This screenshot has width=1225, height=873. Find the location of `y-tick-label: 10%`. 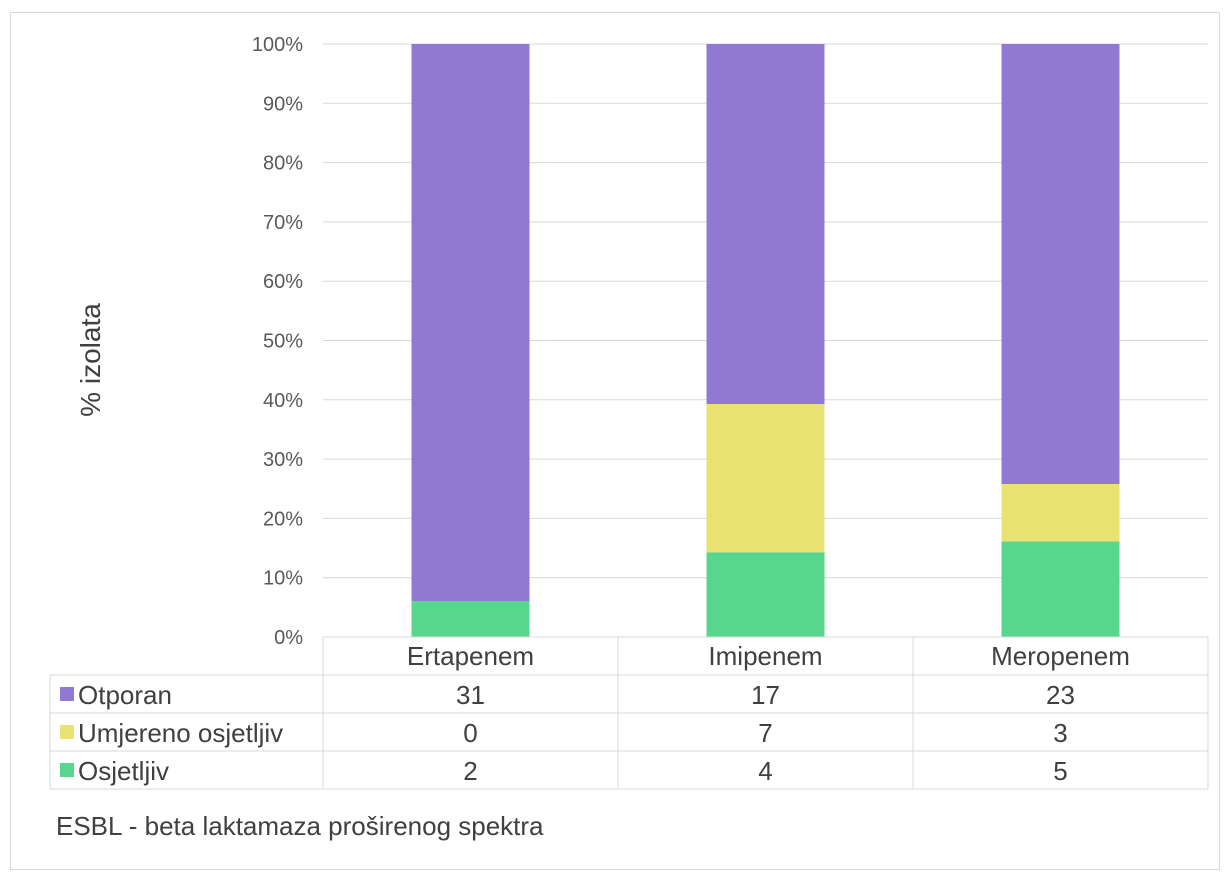

y-tick-label: 10% is located at coordinates (283, 579).